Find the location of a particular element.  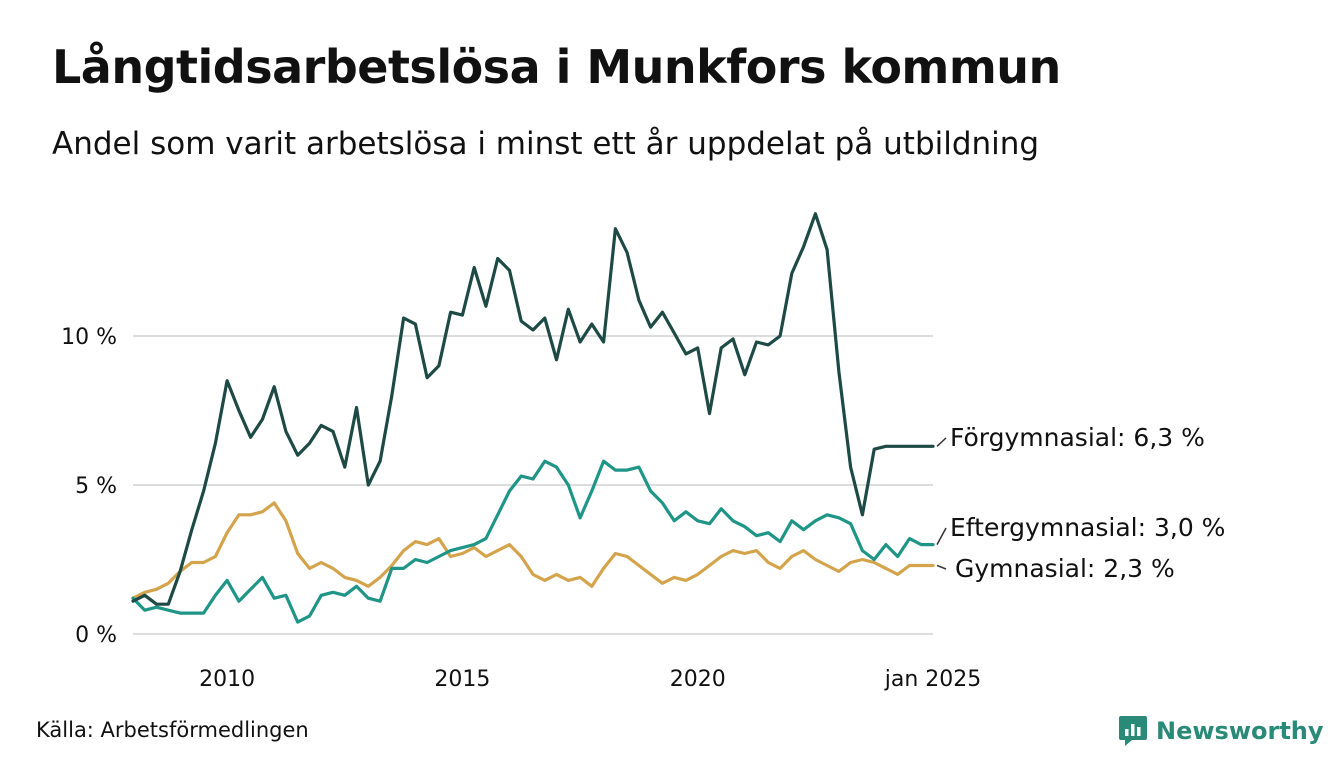

y-tick-label: 10 % is located at coordinates (89, 337).